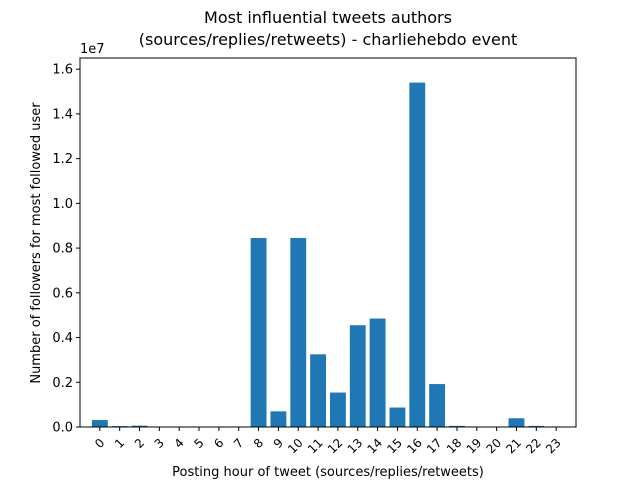  I want to click on y-offset-label: 1e7, so click(92, 49).